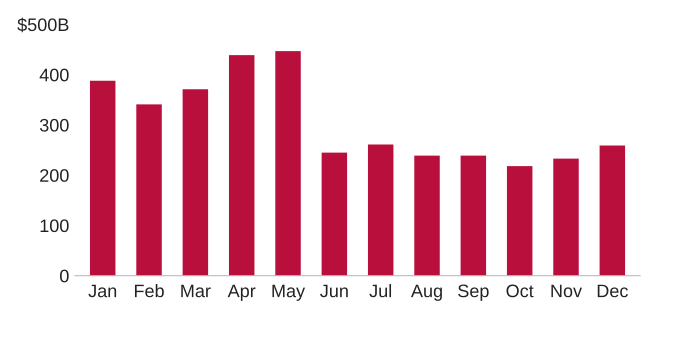 The height and width of the screenshot is (349, 681). Describe the element at coordinates (196, 291) in the screenshot. I see `x-tick-label: Mar` at that location.